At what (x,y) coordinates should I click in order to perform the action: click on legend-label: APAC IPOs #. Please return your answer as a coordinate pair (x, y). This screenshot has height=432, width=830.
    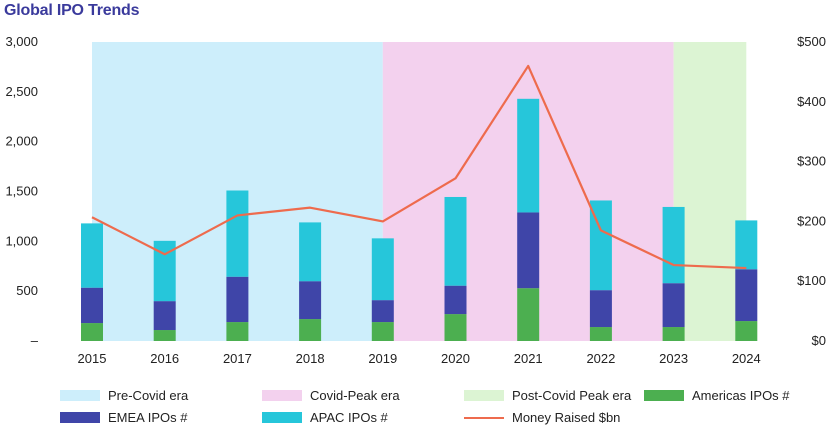
    Looking at the image, I should click on (349, 417).